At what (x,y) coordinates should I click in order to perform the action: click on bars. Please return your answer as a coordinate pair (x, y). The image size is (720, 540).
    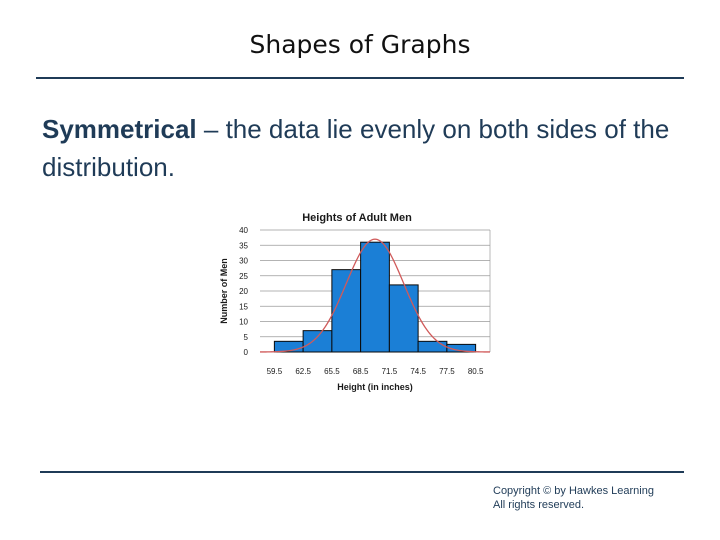
    Looking at the image, I should click on (375, 297).